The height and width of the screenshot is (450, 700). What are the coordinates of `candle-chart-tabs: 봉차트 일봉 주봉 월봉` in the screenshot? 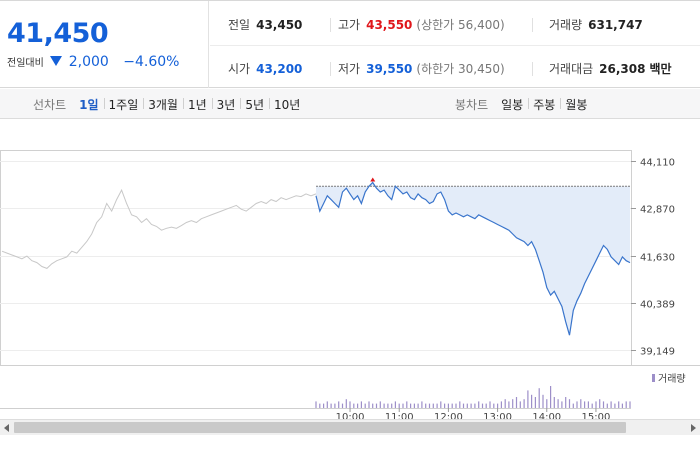 It's located at (523, 104).